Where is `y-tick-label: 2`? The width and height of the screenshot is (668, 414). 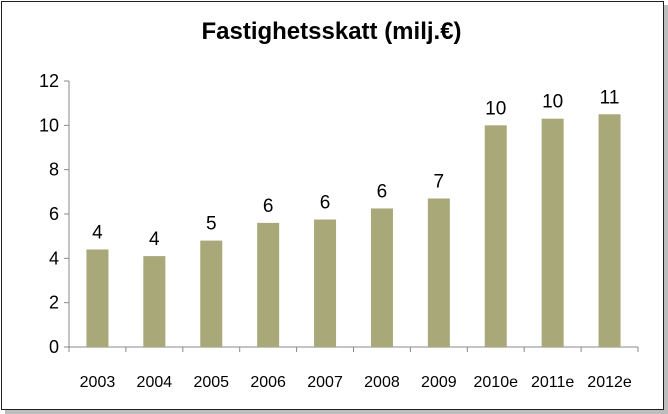
y-tick-label: 2 is located at coordinates (54, 303).